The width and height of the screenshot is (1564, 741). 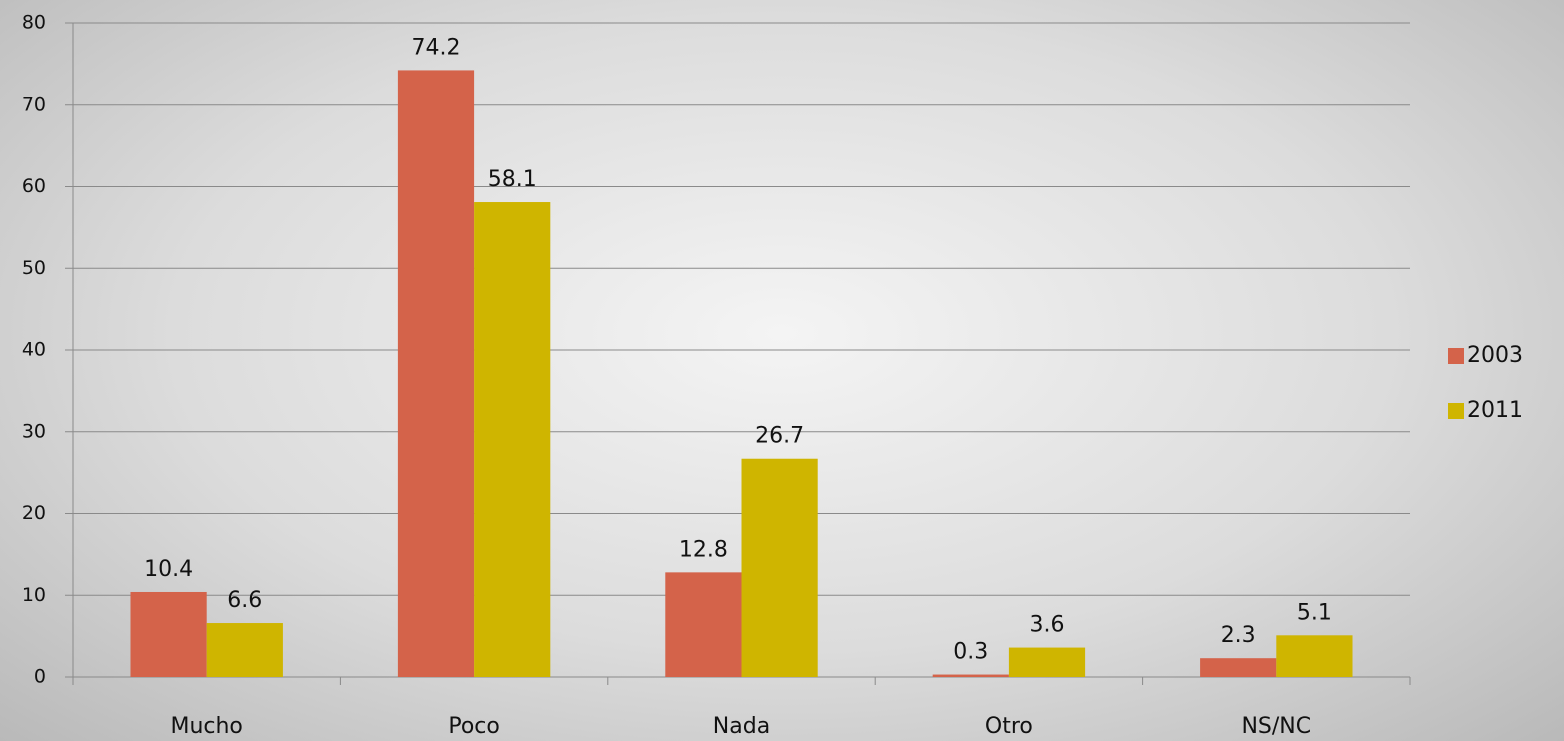 What do you see at coordinates (1314, 612) in the screenshot?
I see `data-label: 5.1` at bounding box center [1314, 612].